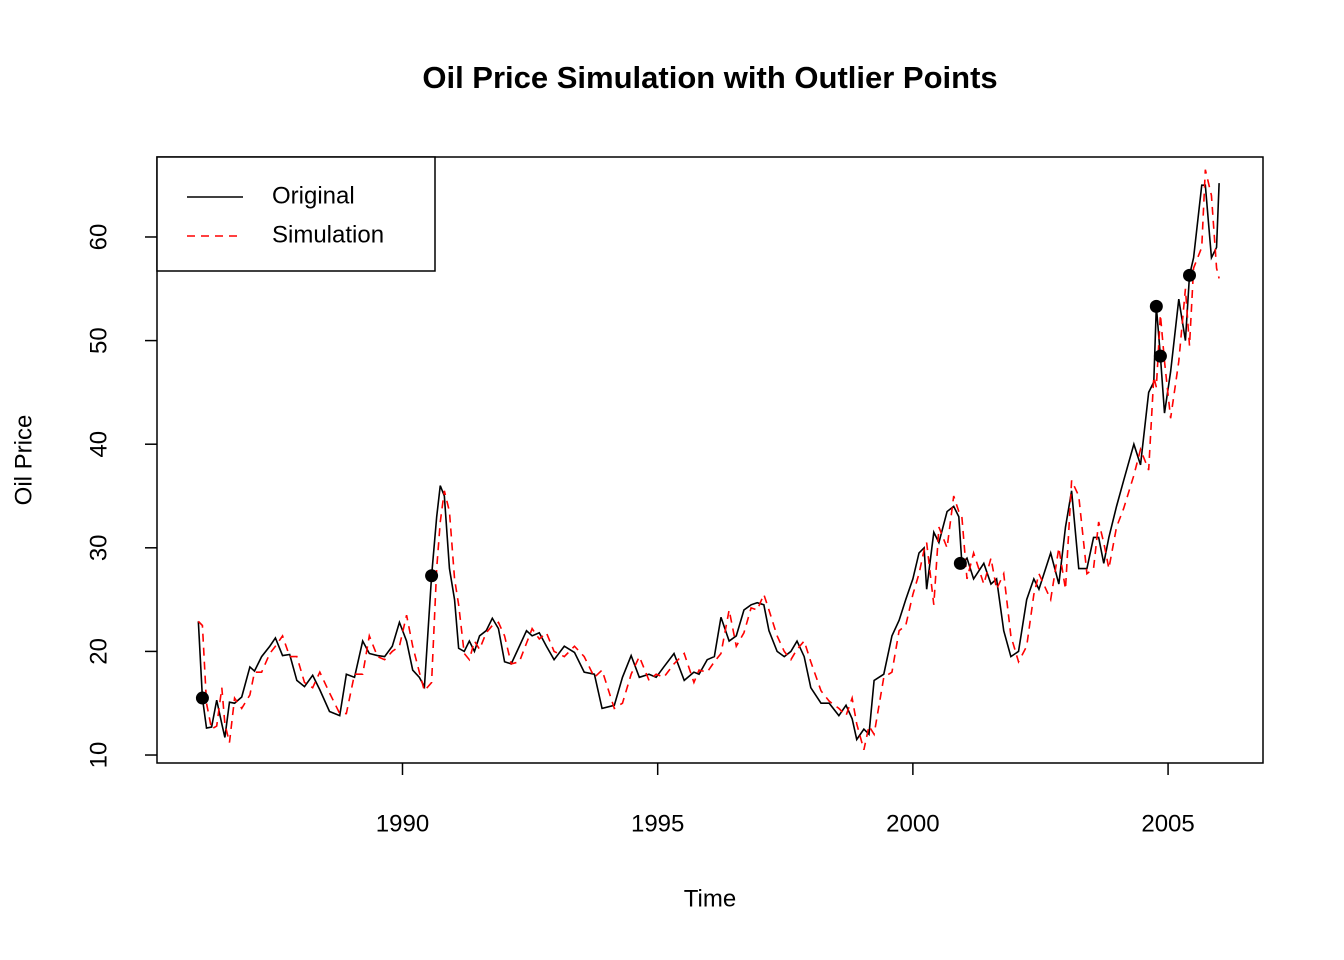  Describe the element at coordinates (313, 195) in the screenshot. I see `legend-label: Original` at that location.